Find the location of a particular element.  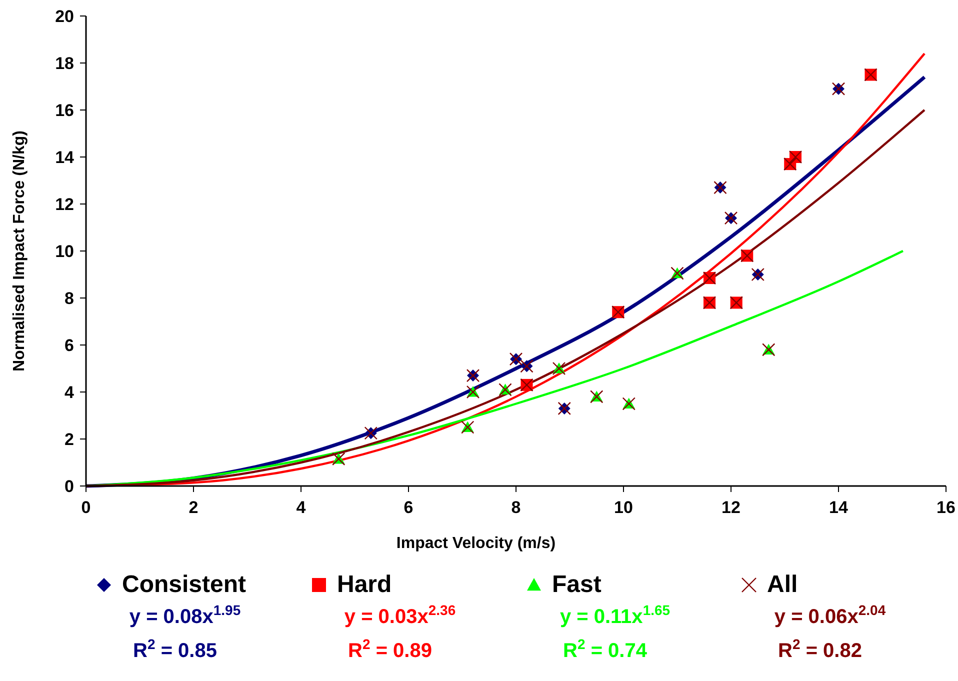

y-tick-label: 20 is located at coordinates (64, 16).